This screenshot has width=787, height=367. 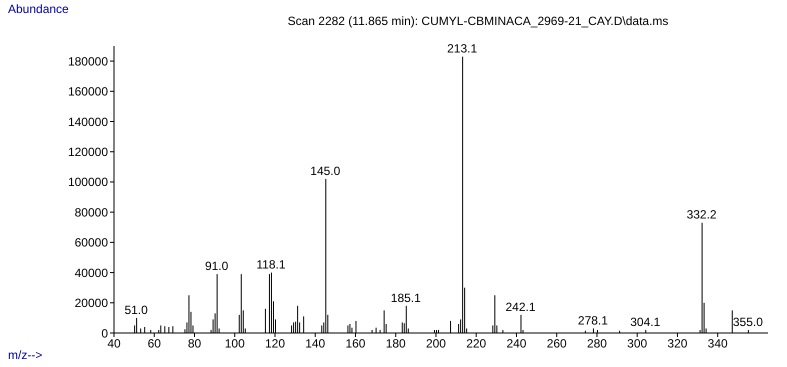 What do you see at coordinates (195, 343) in the screenshot?
I see `x-tick-label: 80` at bounding box center [195, 343].